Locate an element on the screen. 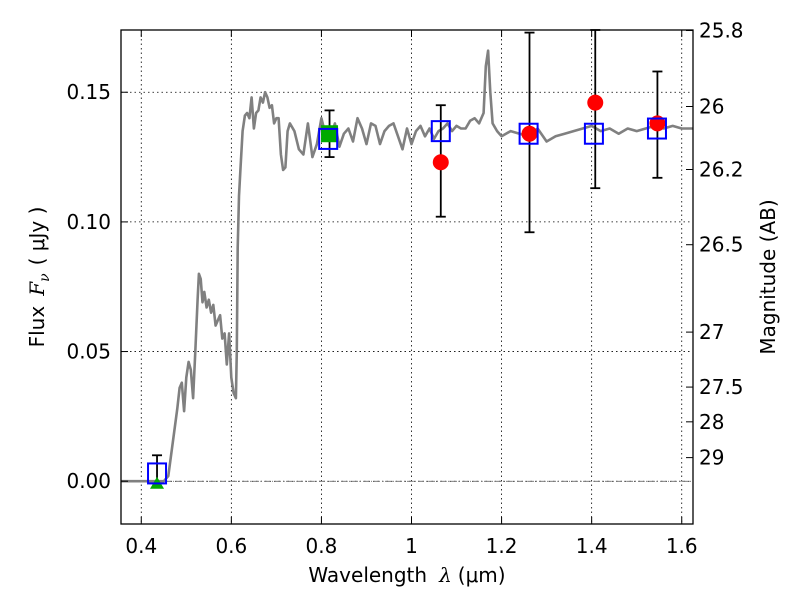  y2-tick-label: 27.5 is located at coordinates (721, 387).